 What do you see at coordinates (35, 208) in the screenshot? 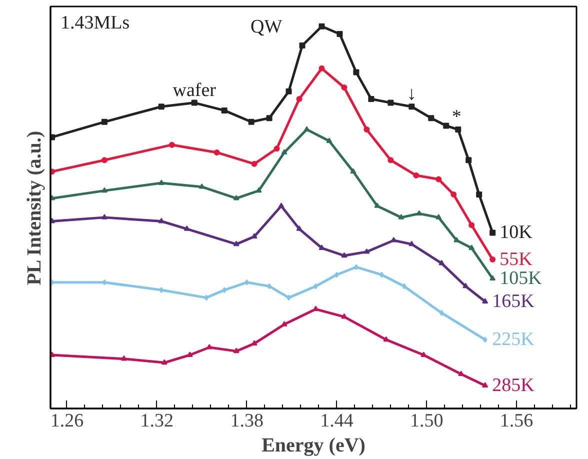
I see `y-axis-title: PL Intensity (a.u.)` at bounding box center [35, 208].